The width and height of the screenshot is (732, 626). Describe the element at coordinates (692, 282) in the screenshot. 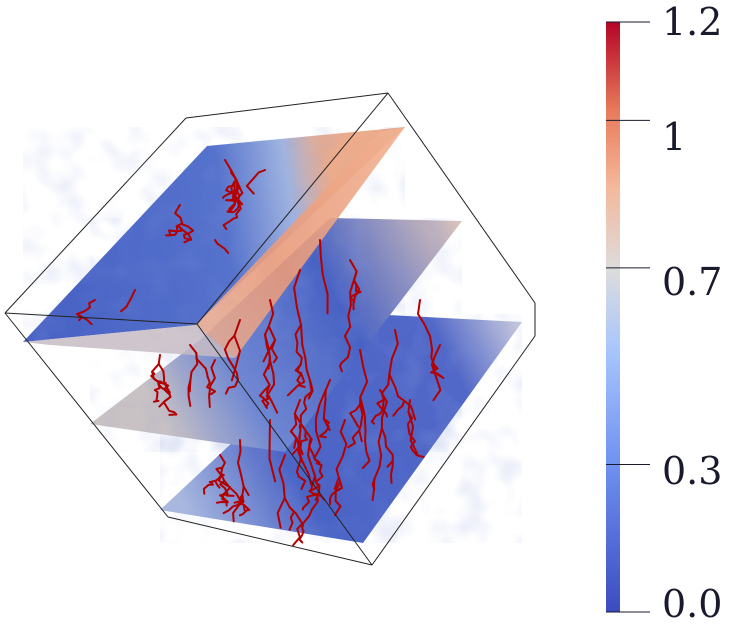

I see `colorbar-tick-label-3: 0.7` at that location.